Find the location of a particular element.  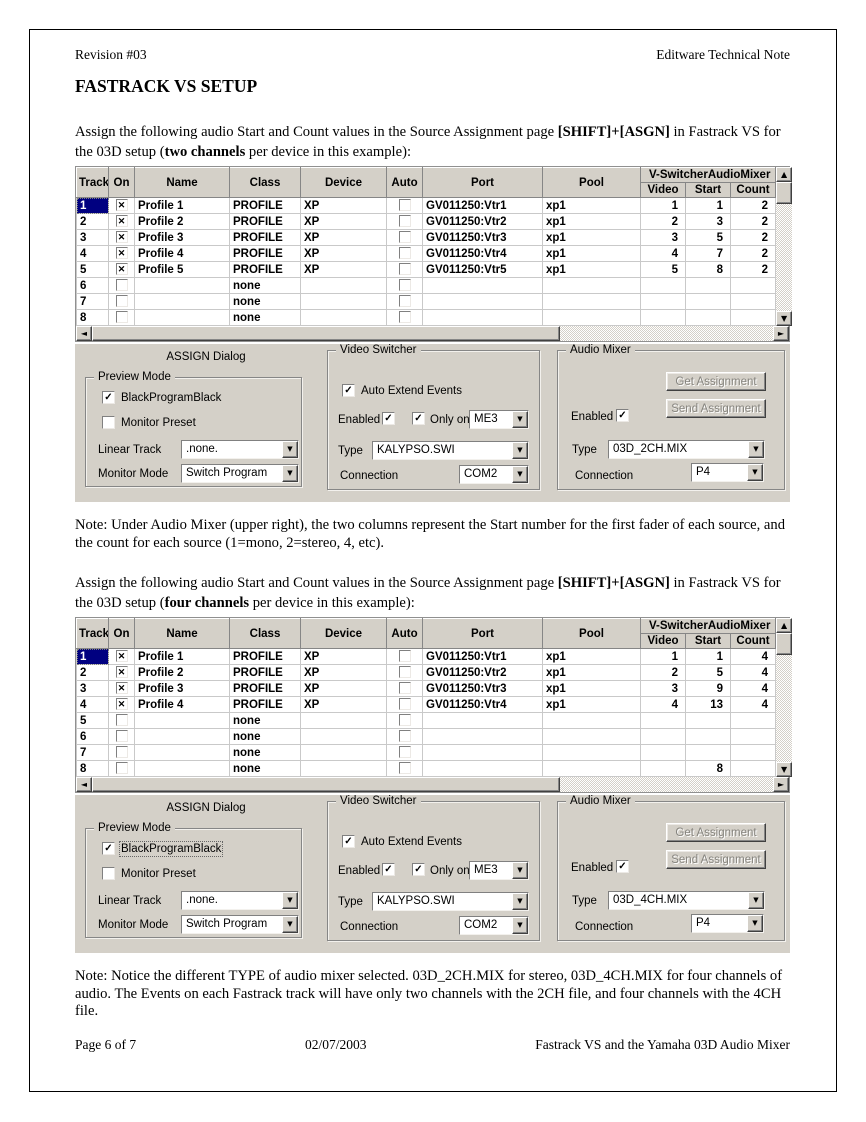

port-cell: GV011250:Vtr2 is located at coordinates (482, 672).